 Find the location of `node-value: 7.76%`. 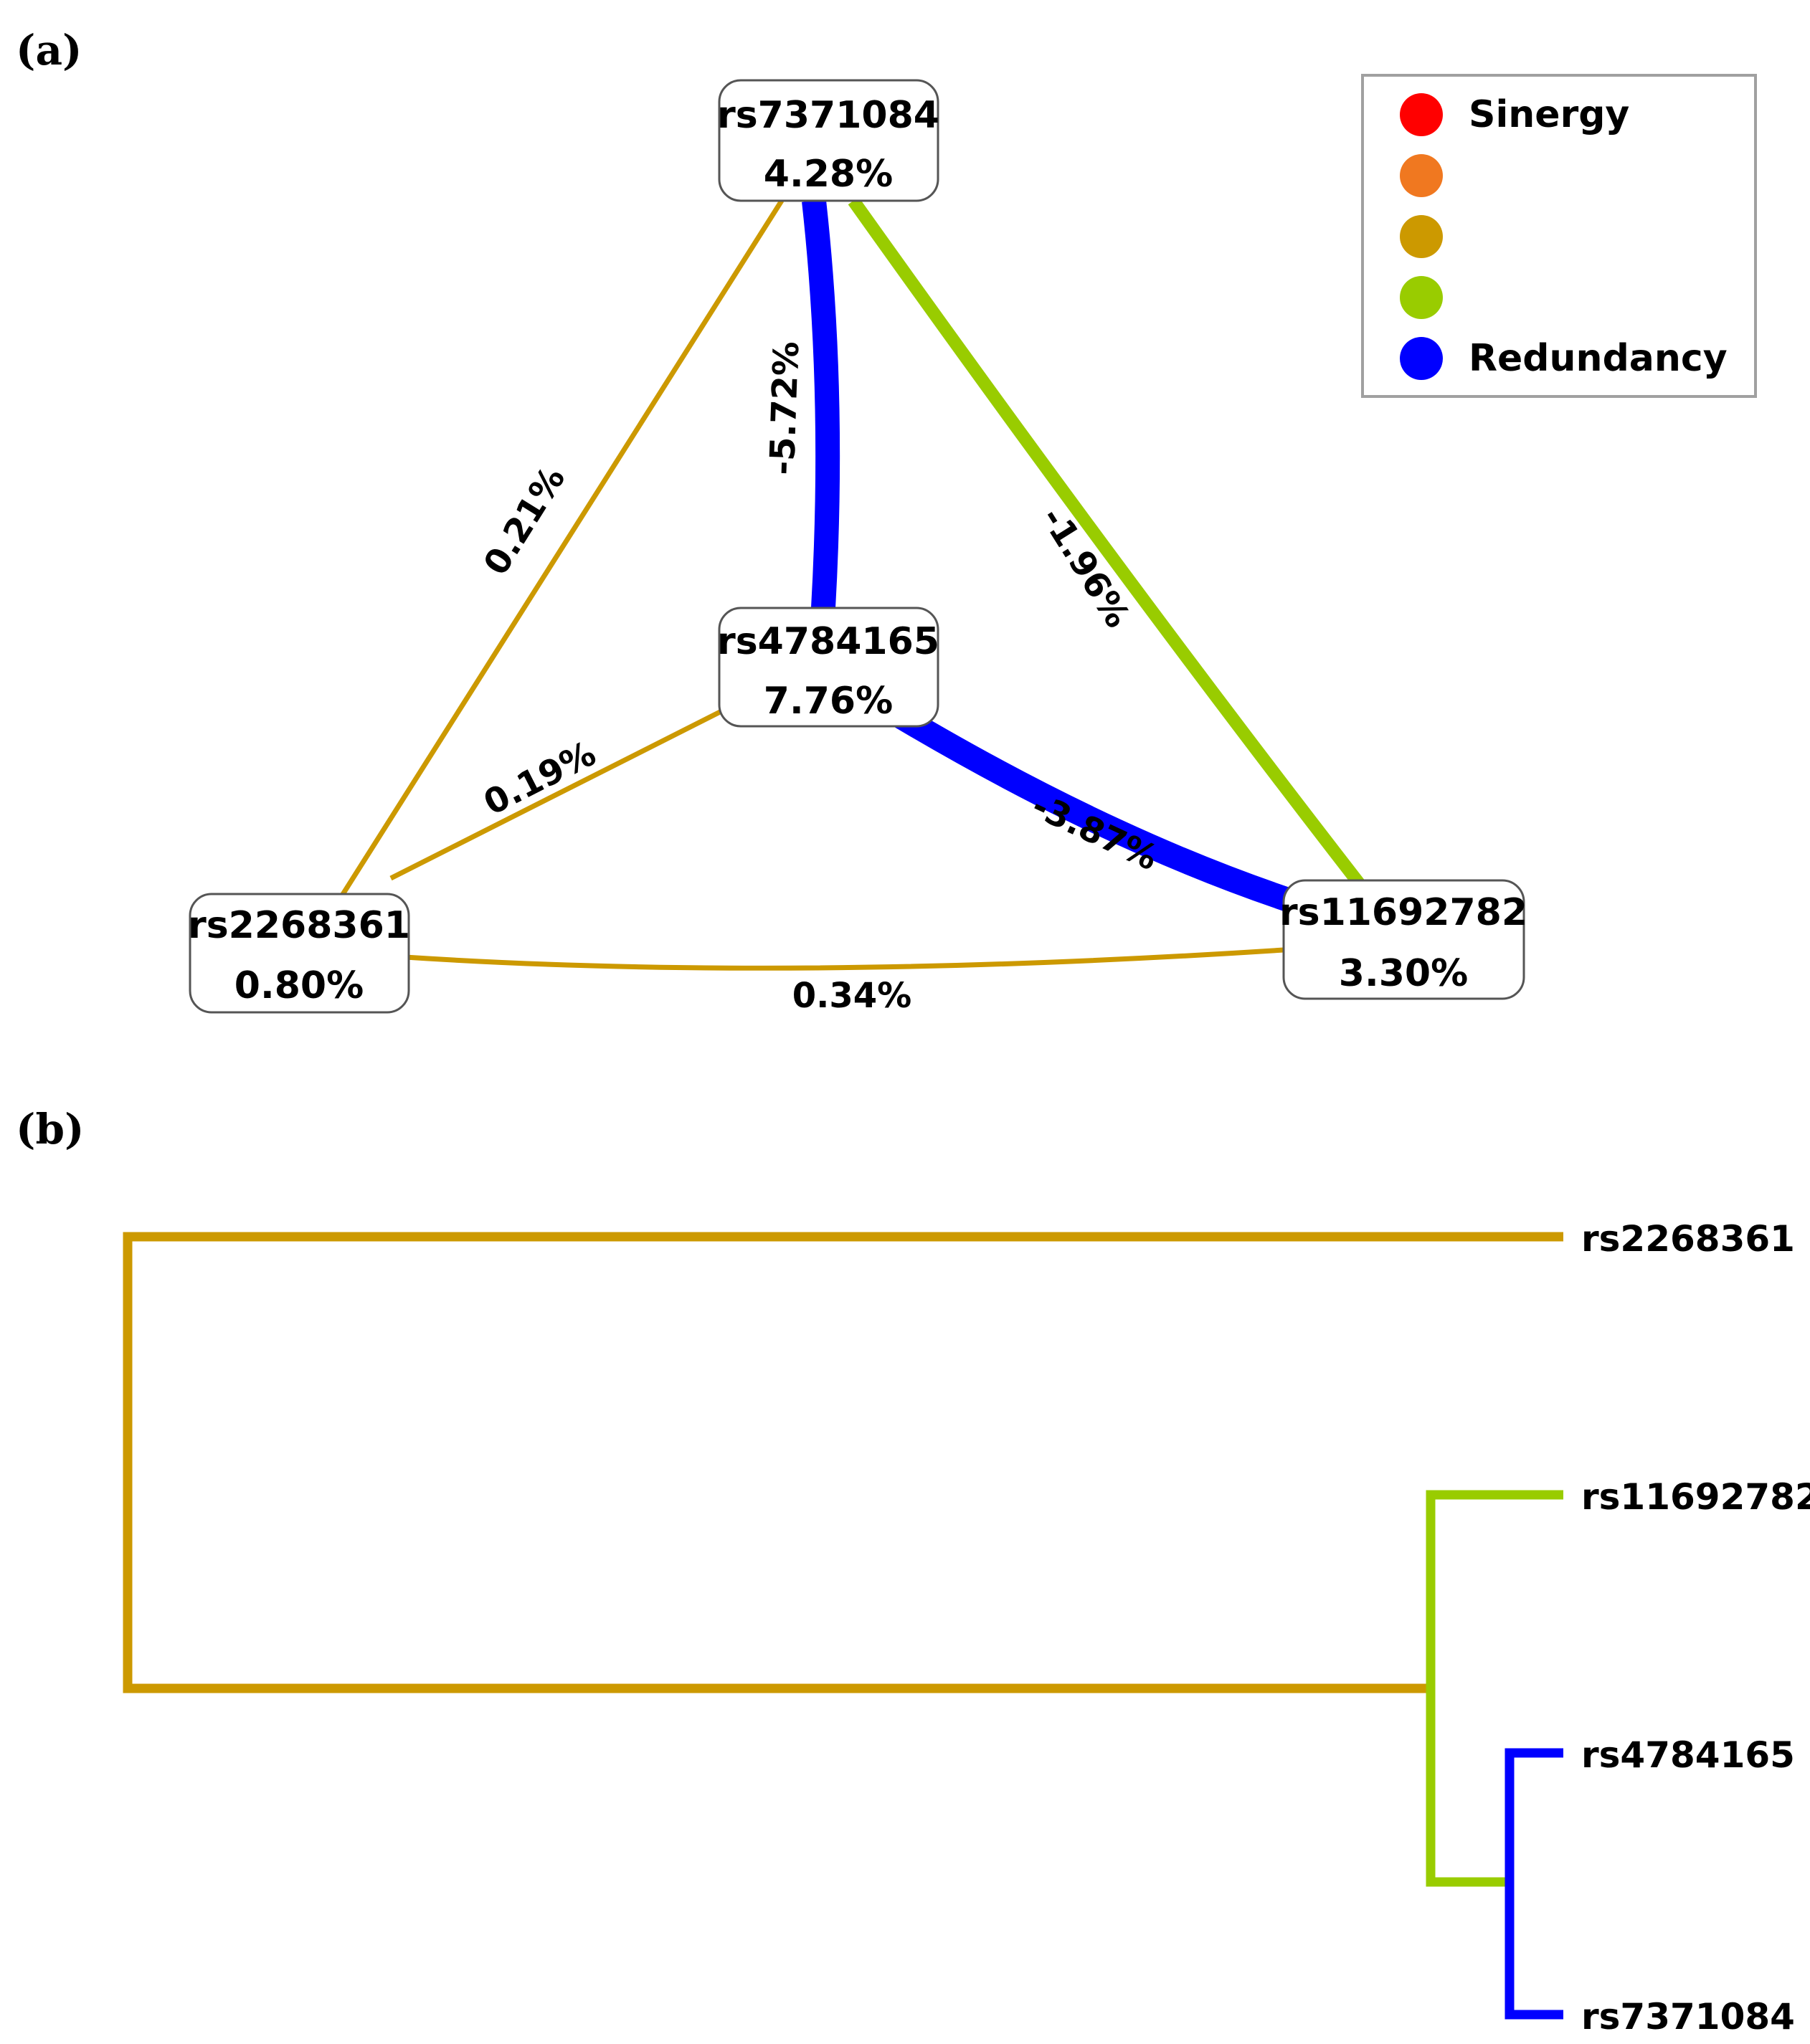

node-value: 7.76% is located at coordinates (829, 702).